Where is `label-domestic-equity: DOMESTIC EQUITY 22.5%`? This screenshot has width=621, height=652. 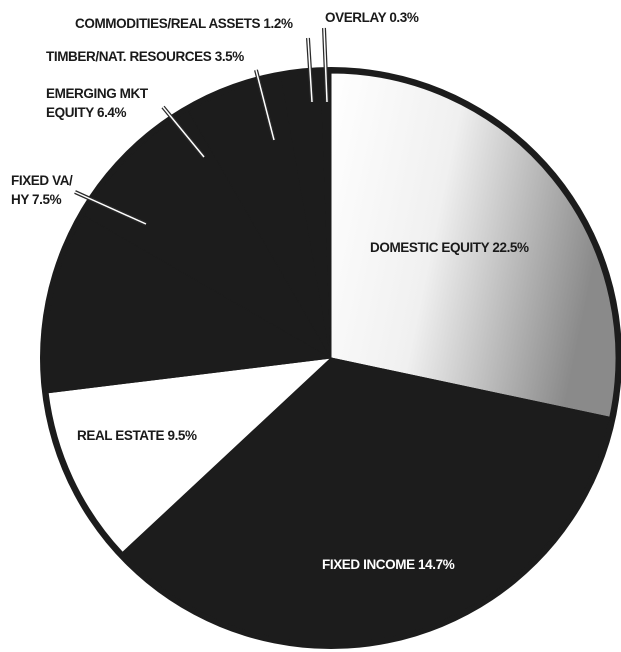 label-domestic-equity: DOMESTIC EQUITY 22.5% is located at coordinates (449, 247).